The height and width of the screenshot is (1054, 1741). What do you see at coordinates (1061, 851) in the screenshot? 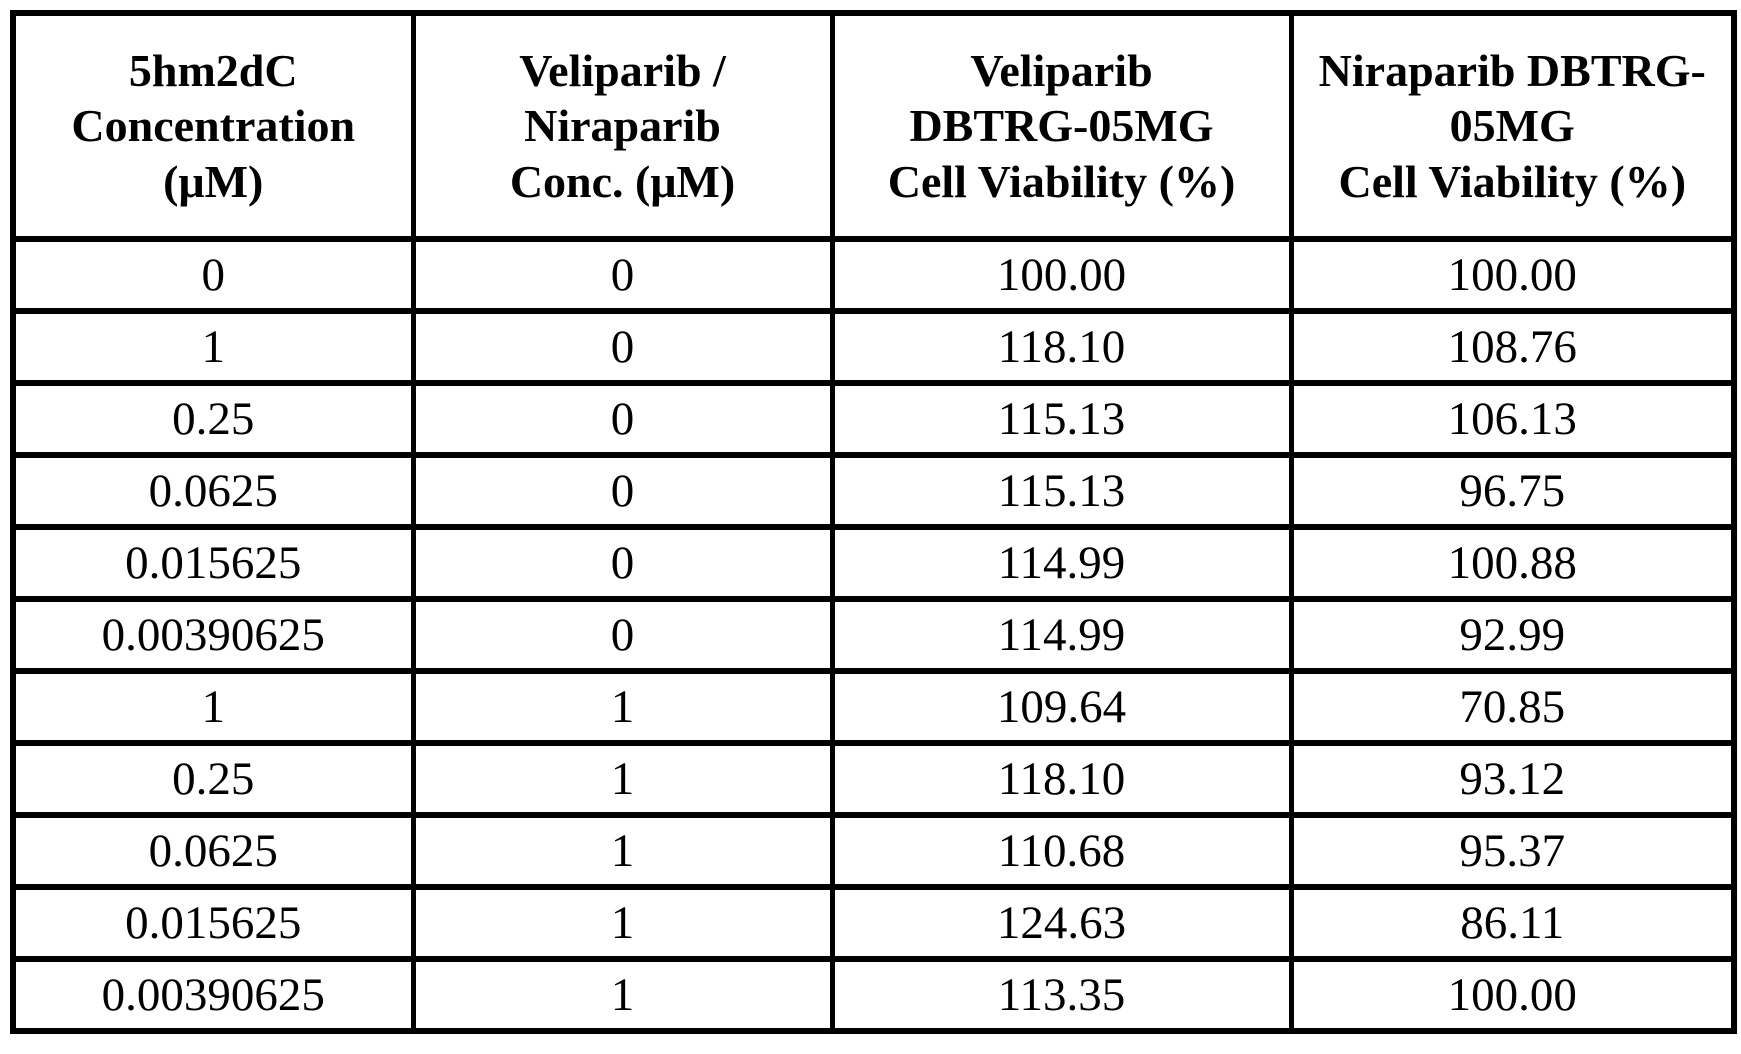
I see `table-cell: 110.68` at bounding box center [1061, 851].